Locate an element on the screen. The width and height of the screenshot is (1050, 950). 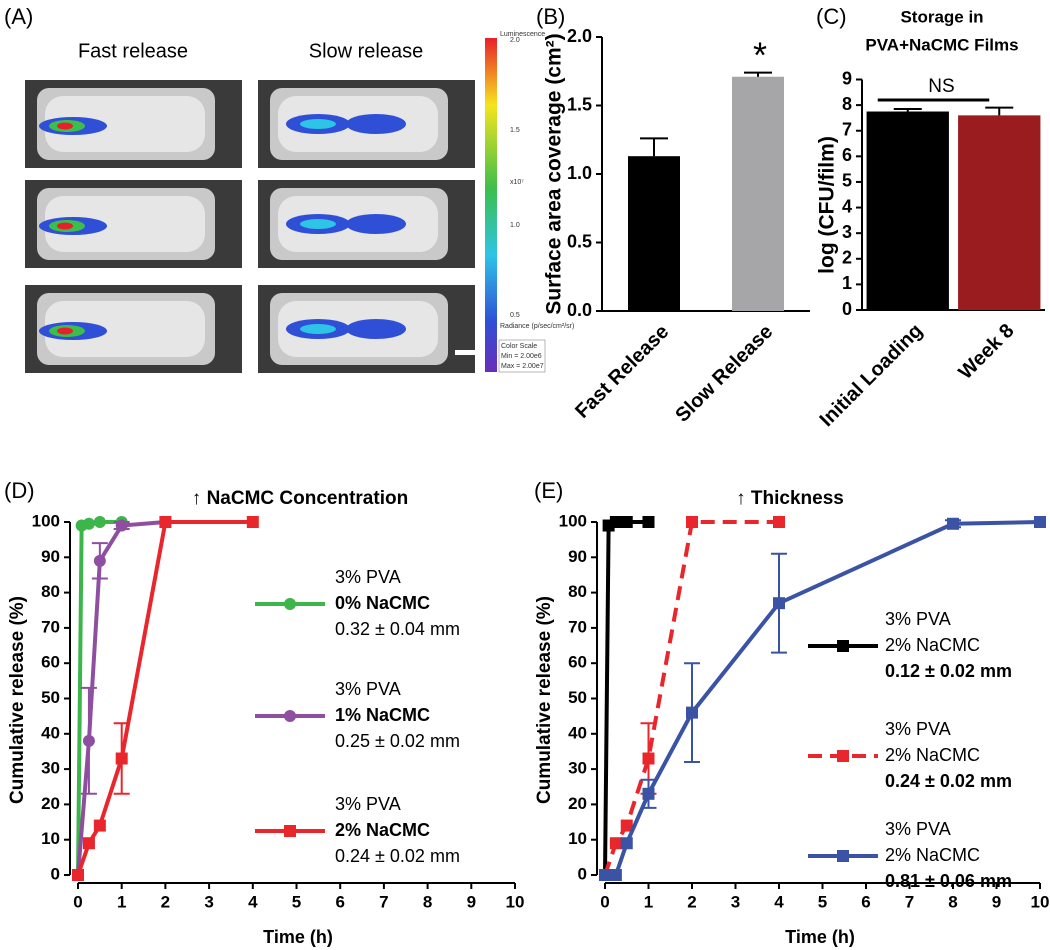
y-tick-label: 90 is located at coordinates (50, 556).